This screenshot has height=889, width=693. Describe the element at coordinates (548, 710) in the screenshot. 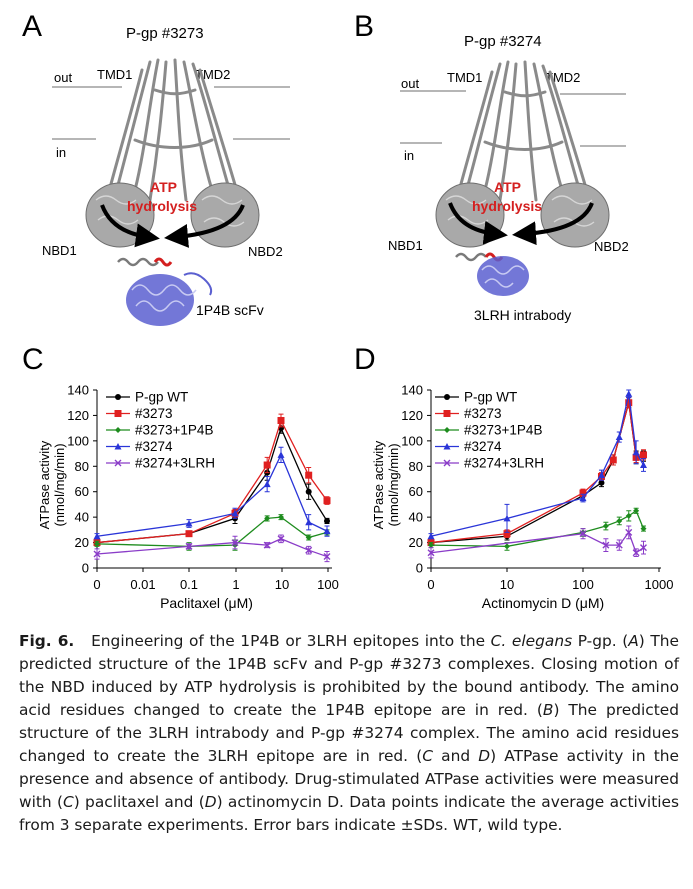

I see `caption-ref-b: B` at that location.